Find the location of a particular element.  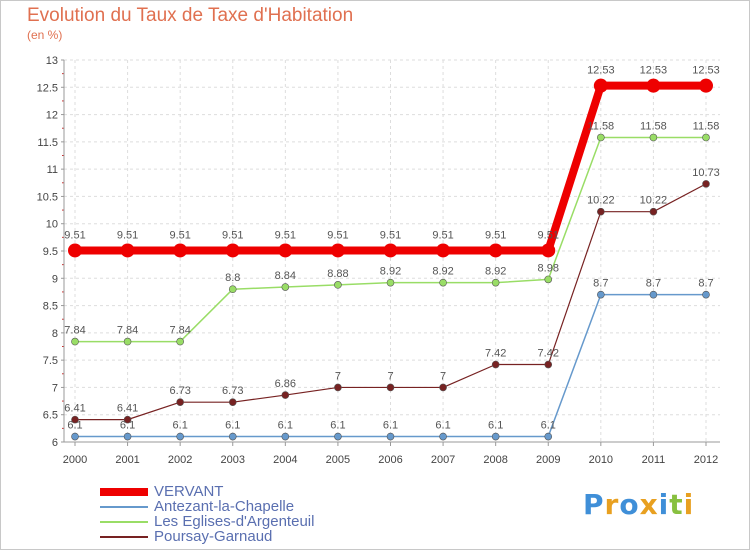

legend-item: Poursay-Garnaud is located at coordinates (207, 536).